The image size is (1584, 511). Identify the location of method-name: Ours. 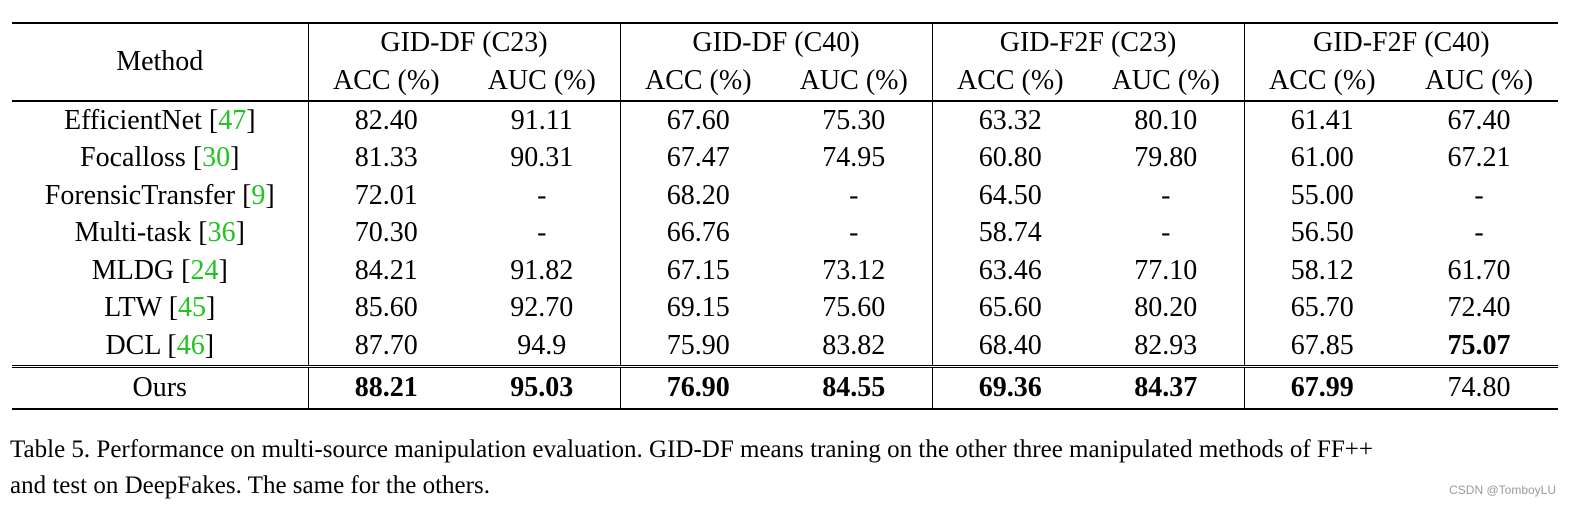
(159, 387).